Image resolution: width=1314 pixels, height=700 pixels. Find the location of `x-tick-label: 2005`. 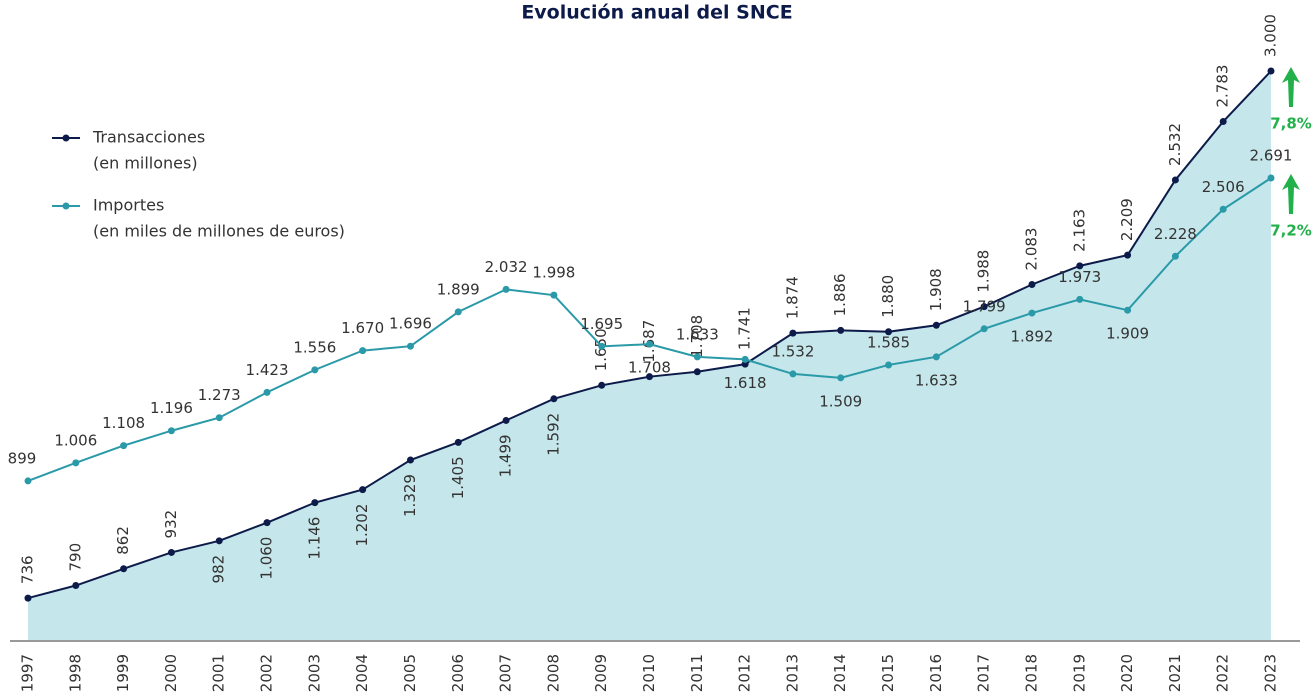

x-tick-label: 2005 is located at coordinates (410, 673).